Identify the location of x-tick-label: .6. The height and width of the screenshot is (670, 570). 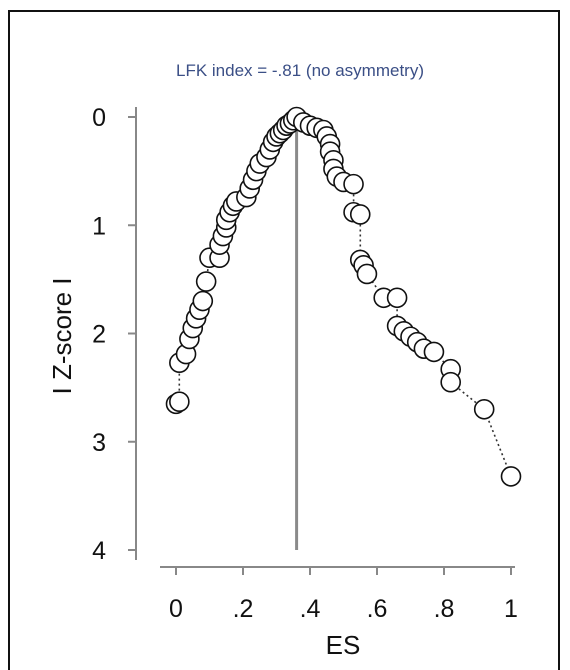
(377, 609).